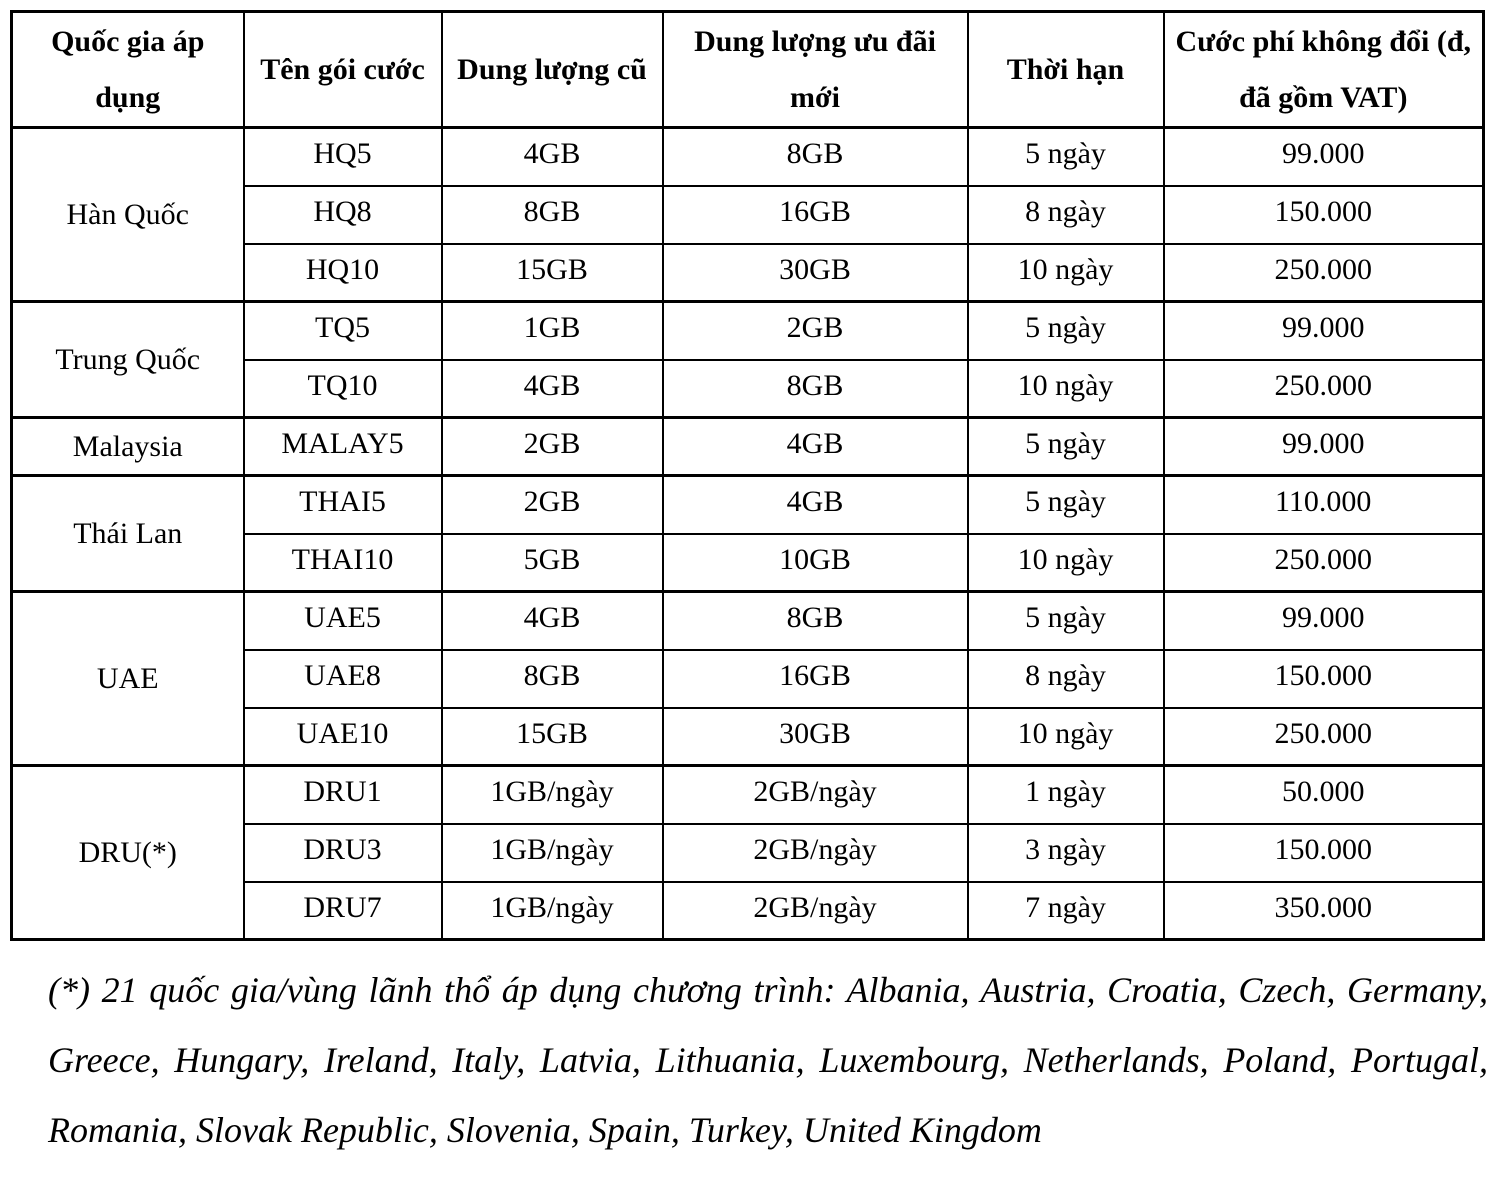  Describe the element at coordinates (342, 562) in the screenshot. I see `cell-package: THAI10` at that location.